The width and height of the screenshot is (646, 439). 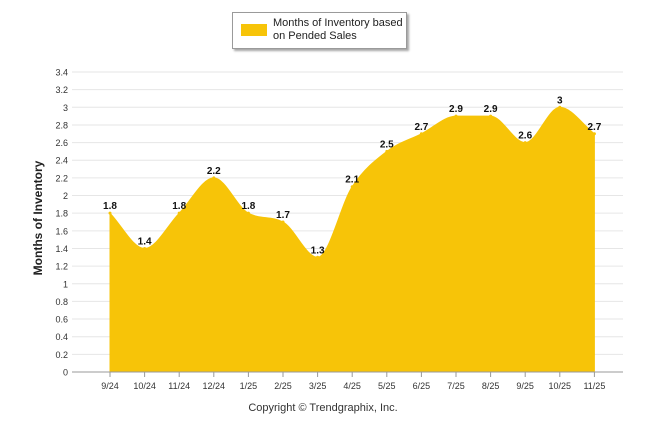 What do you see at coordinates (422, 386) in the screenshot?
I see `x-tick-label: 6/25` at bounding box center [422, 386].